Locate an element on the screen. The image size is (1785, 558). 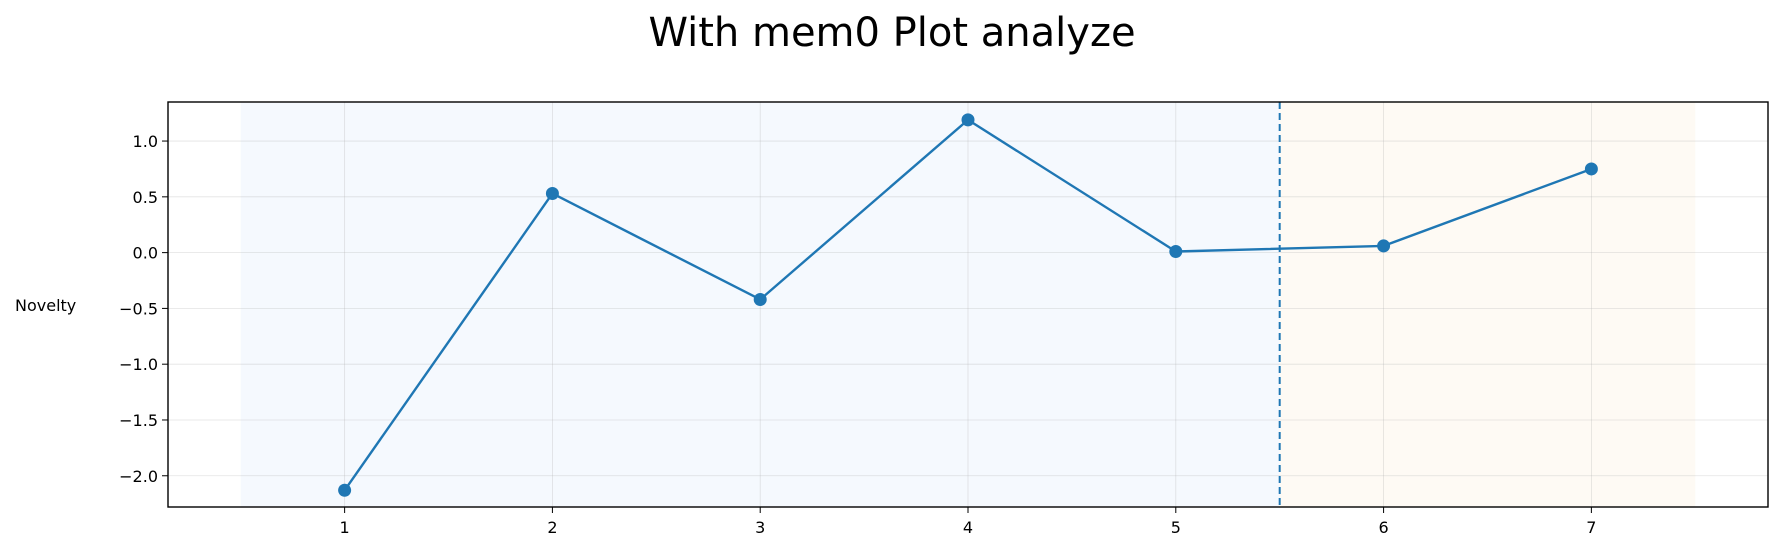
x-tick-label: 3 is located at coordinates (760, 527).